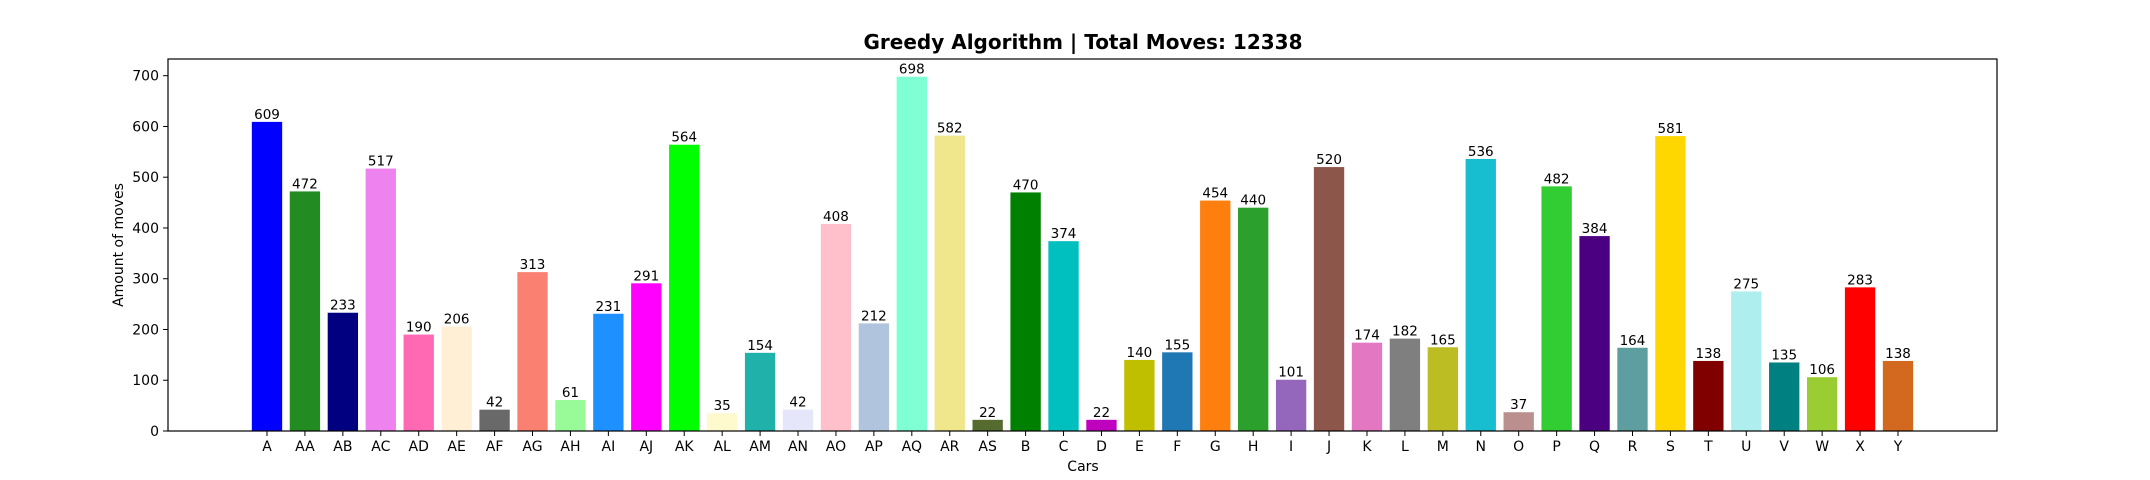 The height and width of the screenshot is (480, 2150). Describe the element at coordinates (1064, 447) in the screenshot. I see `x-tick-label-c: C` at that location.